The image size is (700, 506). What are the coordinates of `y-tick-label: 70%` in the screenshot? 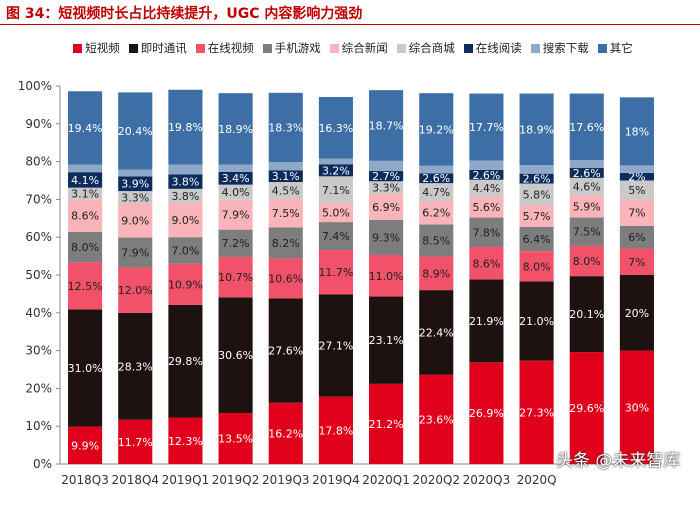 It's located at (38, 199).